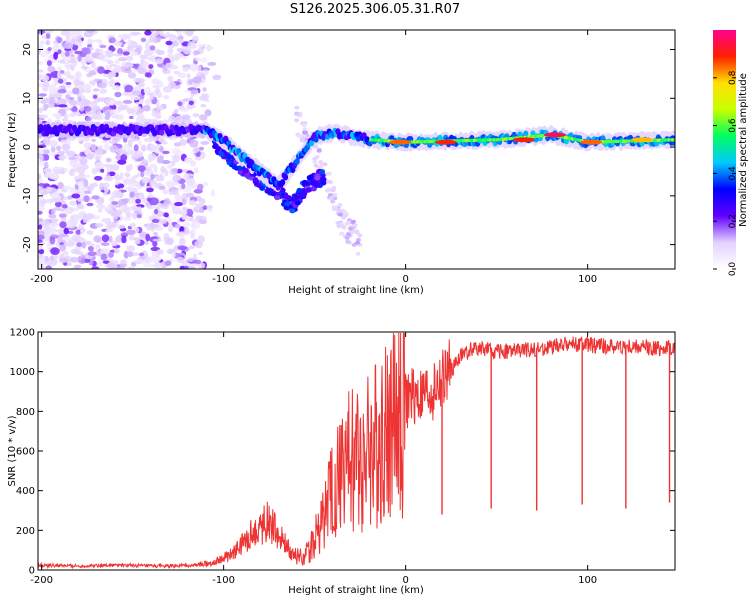  What do you see at coordinates (725, 173) in the screenshot?
I see `colorbar-ticks: 0.0 0.2 0.4 0.6 0.8` at bounding box center [725, 173].